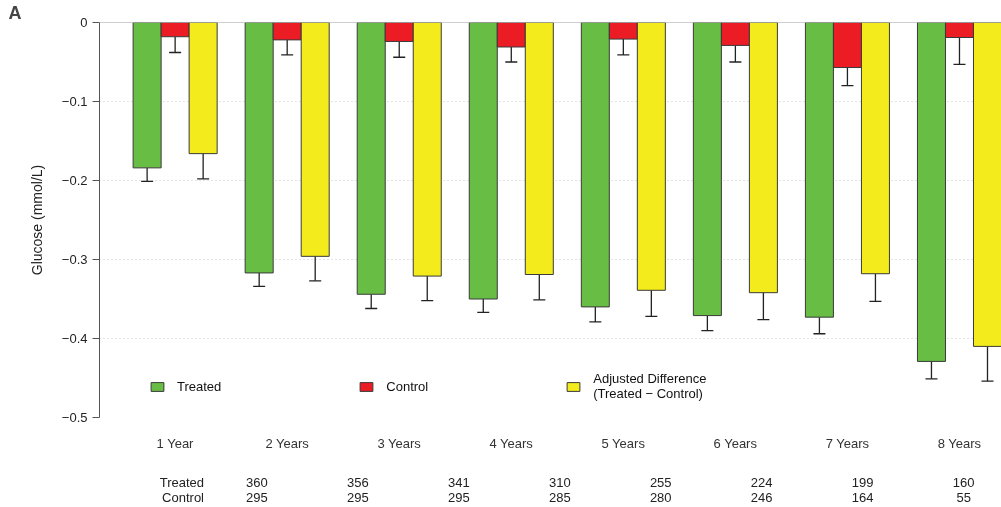  What do you see at coordinates (407, 386) in the screenshot?
I see `legend-label: Control` at bounding box center [407, 386].